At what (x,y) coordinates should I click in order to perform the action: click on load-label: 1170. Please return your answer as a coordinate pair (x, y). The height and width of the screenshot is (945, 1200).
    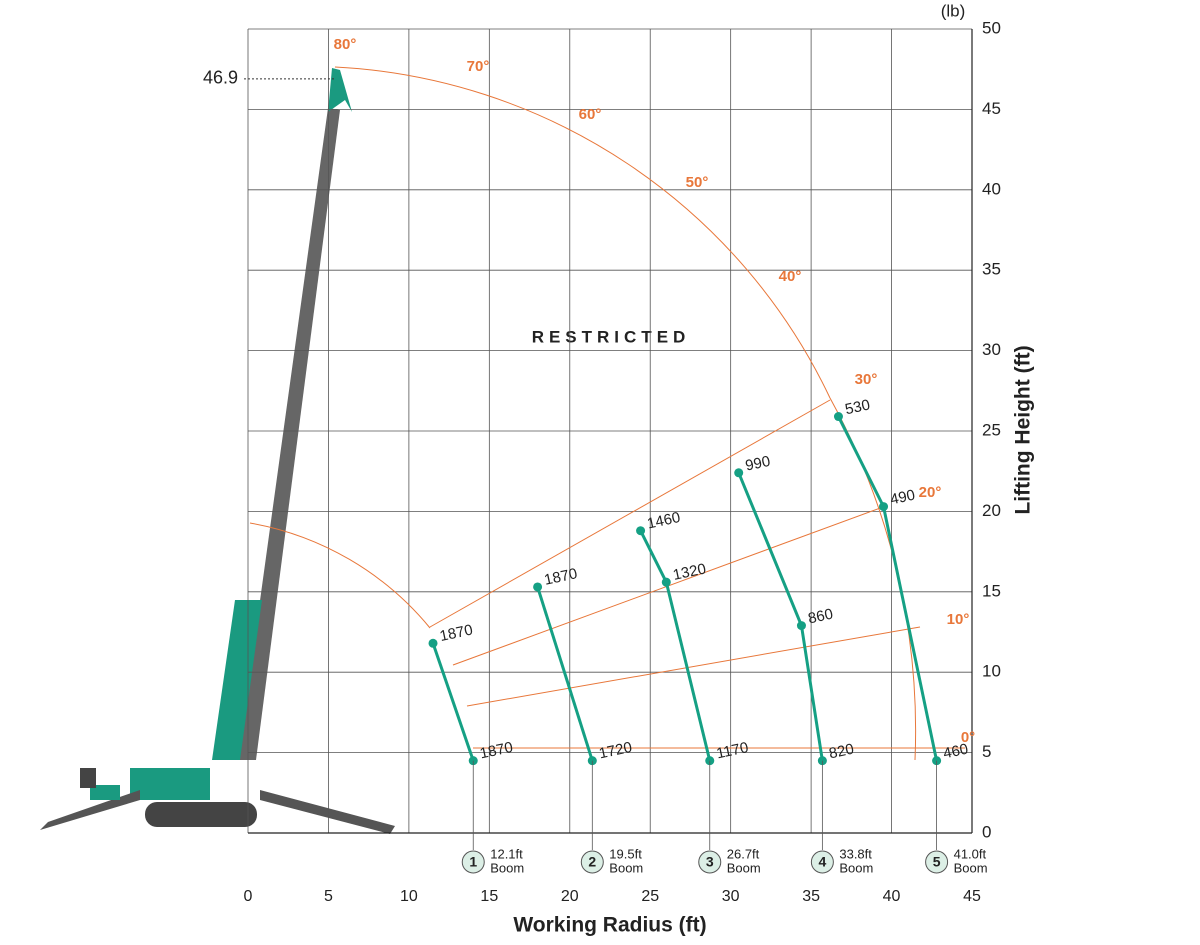
    Looking at the image, I should click on (732, 750).